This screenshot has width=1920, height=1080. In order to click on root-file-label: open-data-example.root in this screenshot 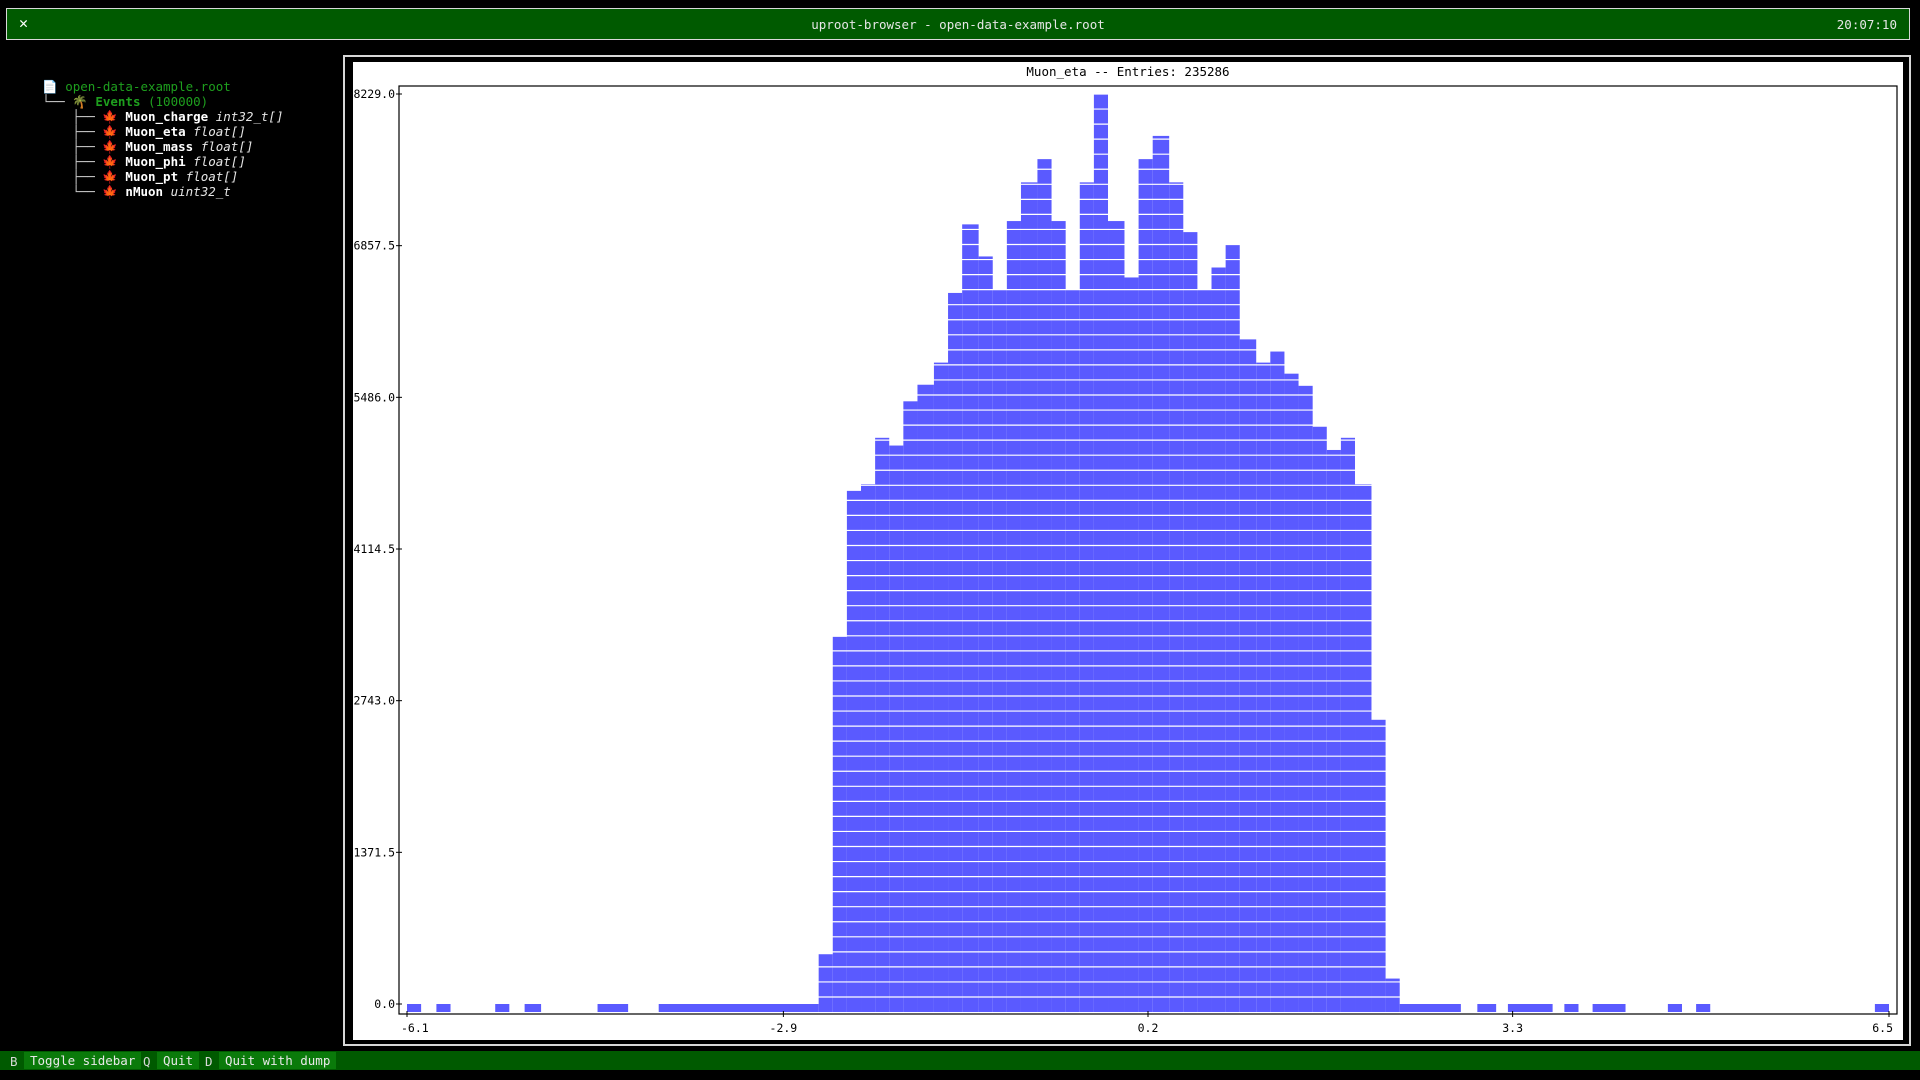, I will do `click(148, 86)`.